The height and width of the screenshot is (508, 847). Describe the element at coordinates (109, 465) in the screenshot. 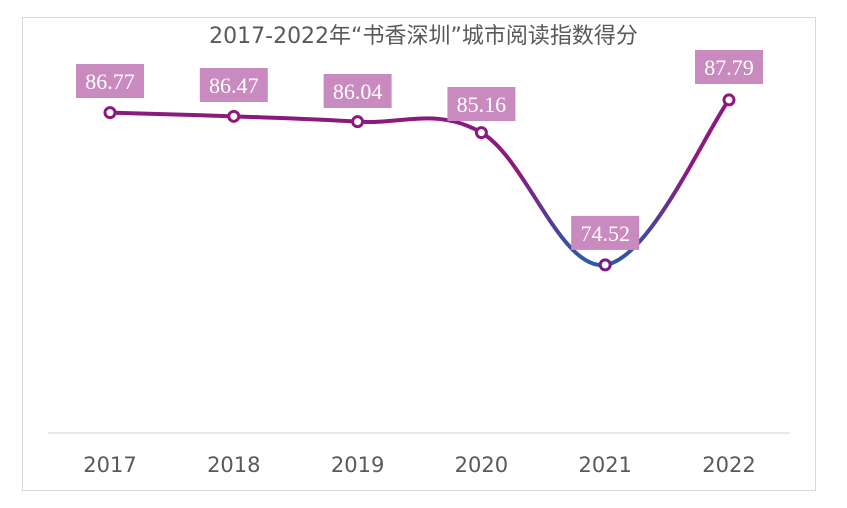

I see `x-tick-label-2017: 2017` at that location.